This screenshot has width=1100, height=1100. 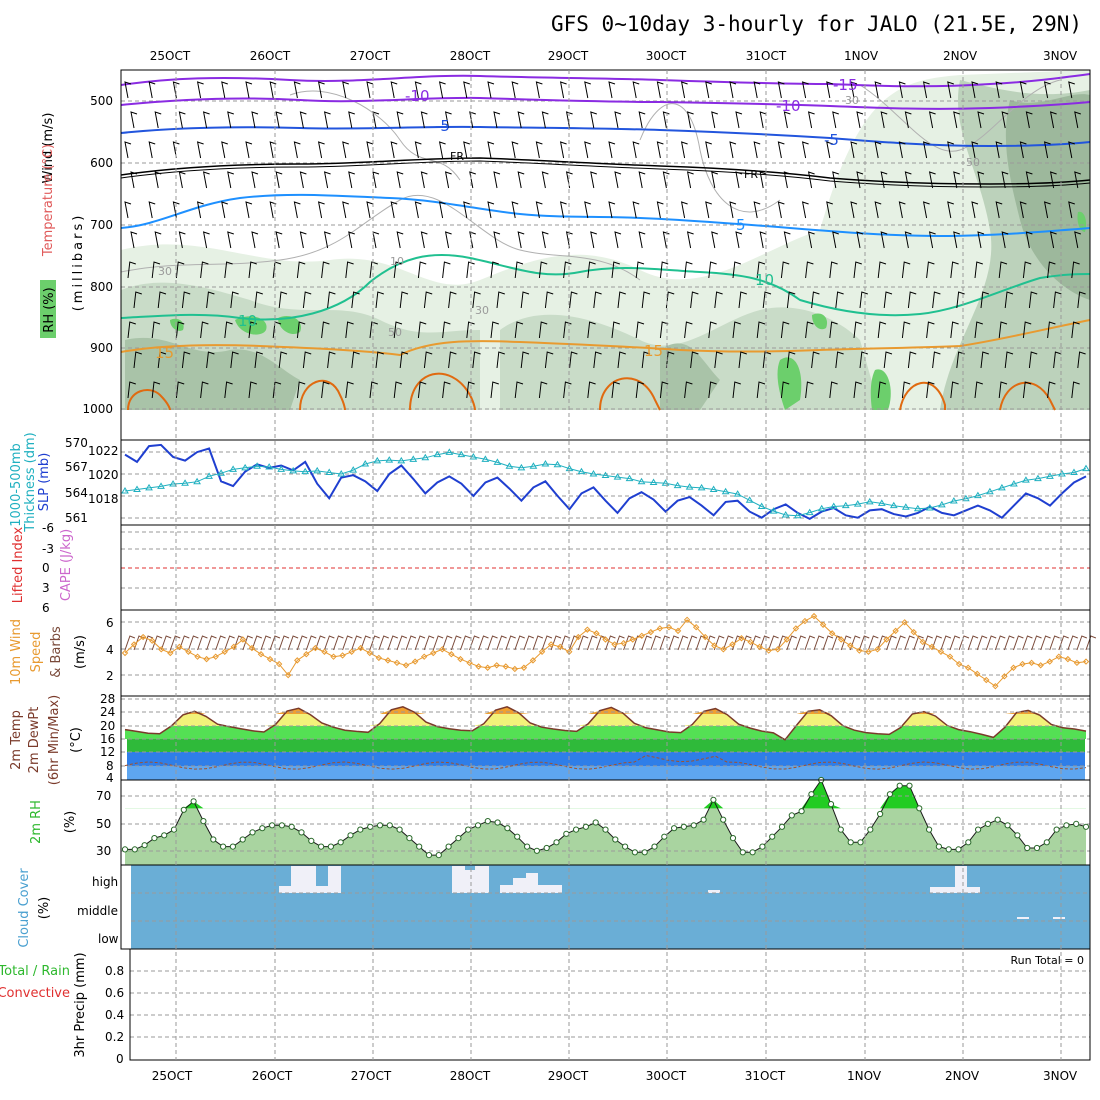 What do you see at coordinates (605, 723) in the screenshot?
I see `temp2m-line` at bounding box center [605, 723].